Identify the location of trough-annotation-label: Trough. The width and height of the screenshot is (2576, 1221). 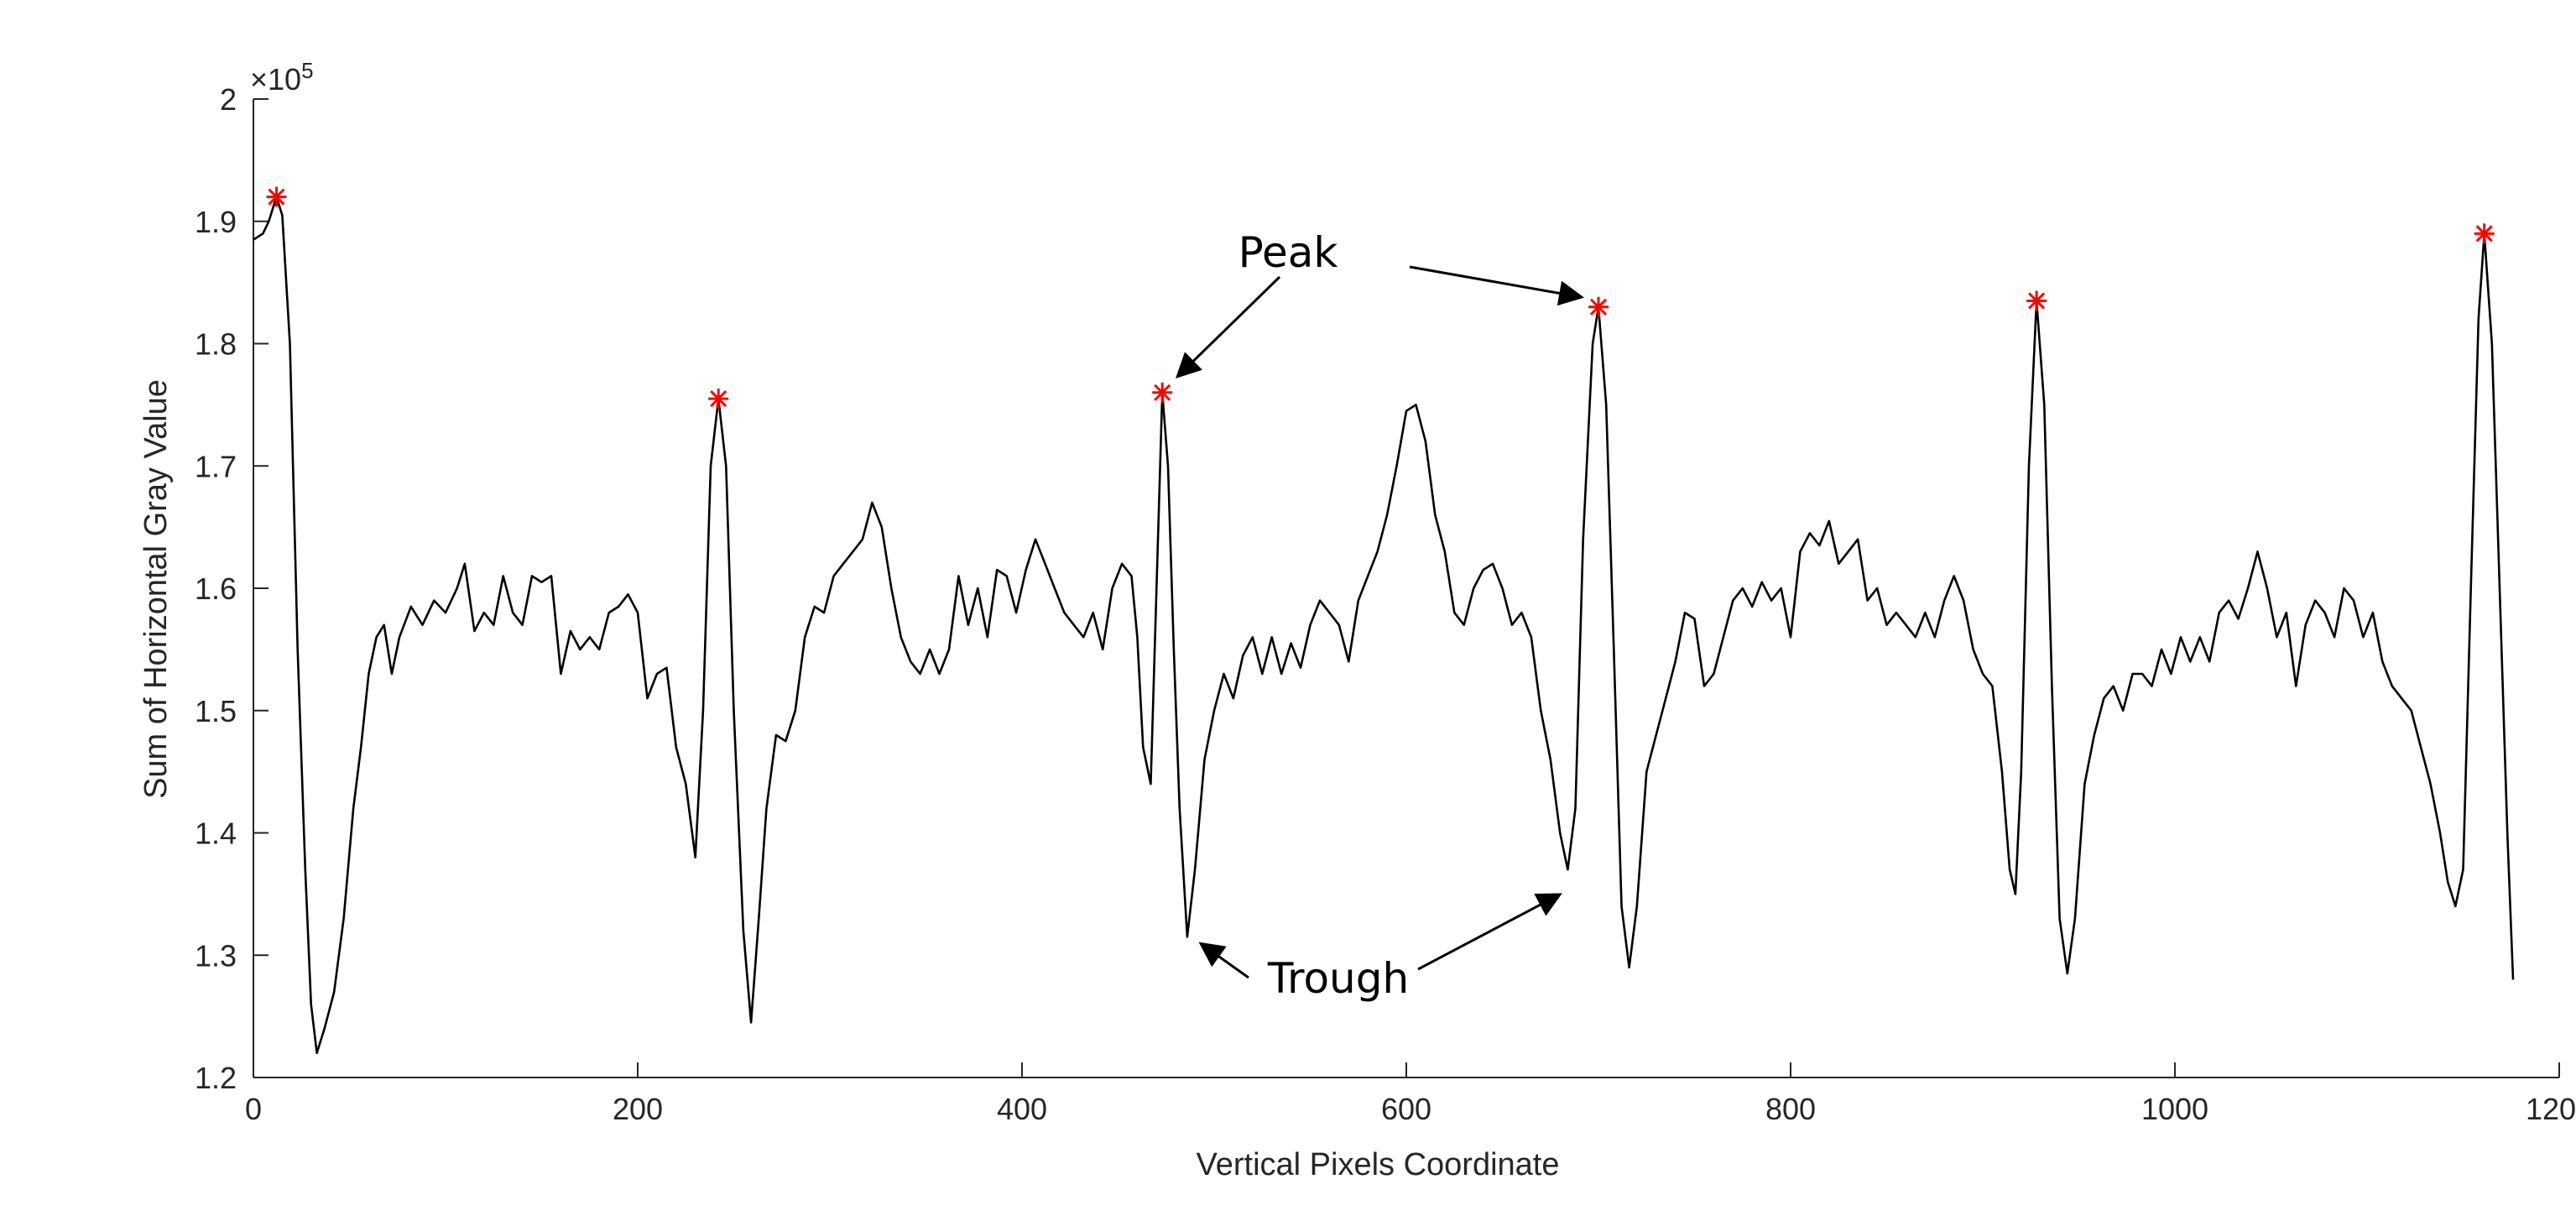
(1338, 978).